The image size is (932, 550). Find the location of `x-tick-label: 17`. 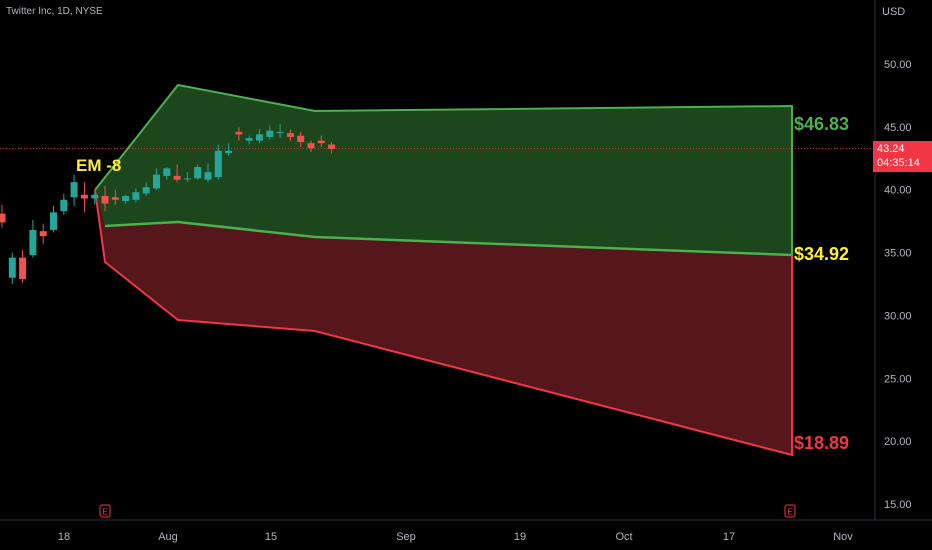

x-tick-label: 17 is located at coordinates (729, 537).